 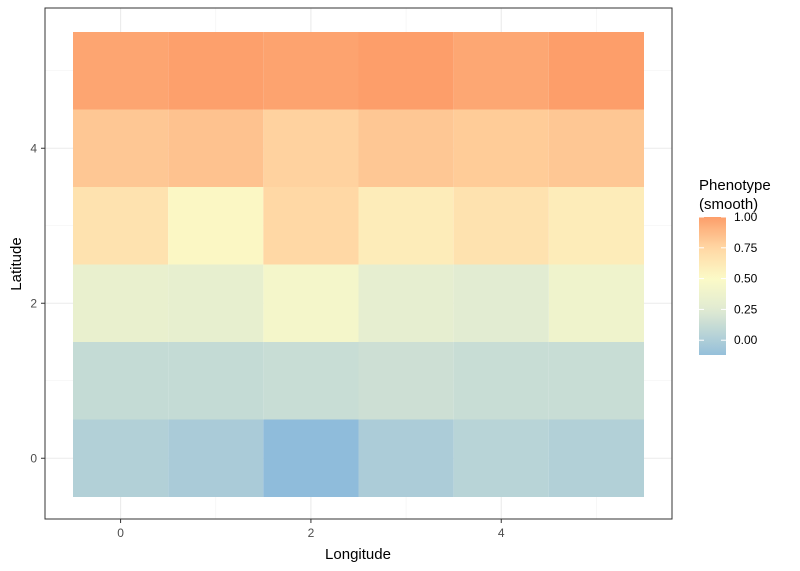 What do you see at coordinates (746, 309) in the screenshot?
I see `legend-label: 0.25` at bounding box center [746, 309].